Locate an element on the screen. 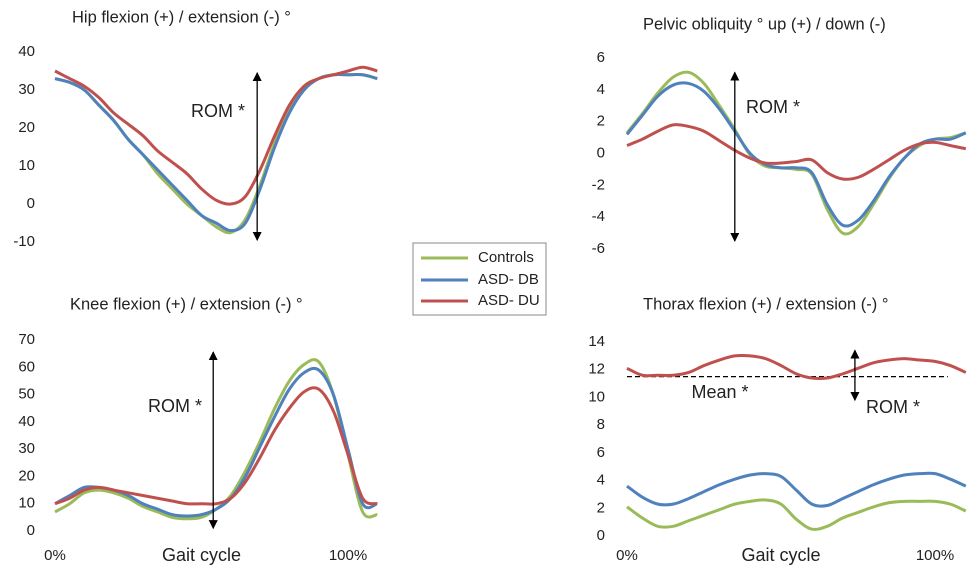 The width and height of the screenshot is (968, 568). y-tick-label: 50 is located at coordinates (26, 394).